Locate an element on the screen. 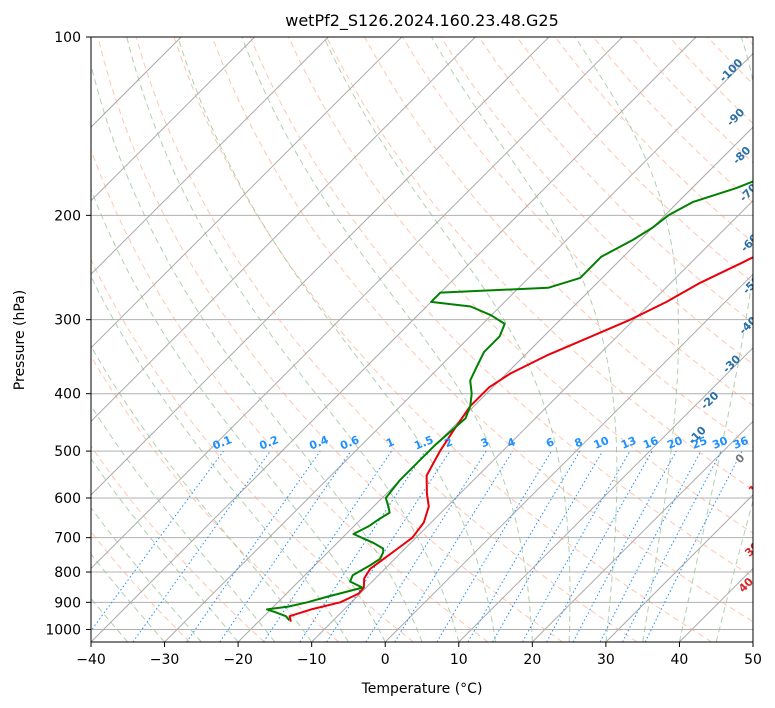 Image resolution: width=775 pixels, height=708 pixels. y-tick-label: 200 is located at coordinates (67, 216).